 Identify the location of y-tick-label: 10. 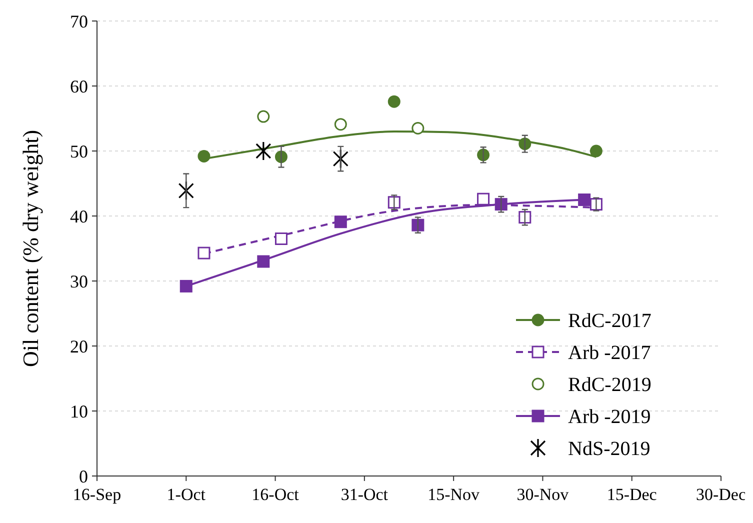
(79, 411).